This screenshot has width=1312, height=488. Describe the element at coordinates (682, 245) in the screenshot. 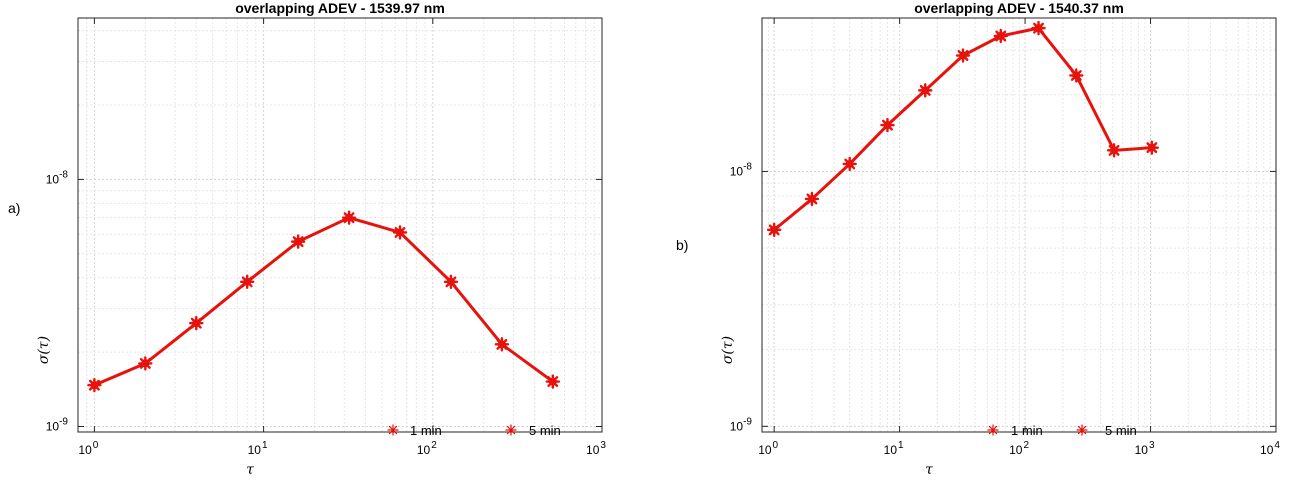

I see `panel-label: b)` at that location.